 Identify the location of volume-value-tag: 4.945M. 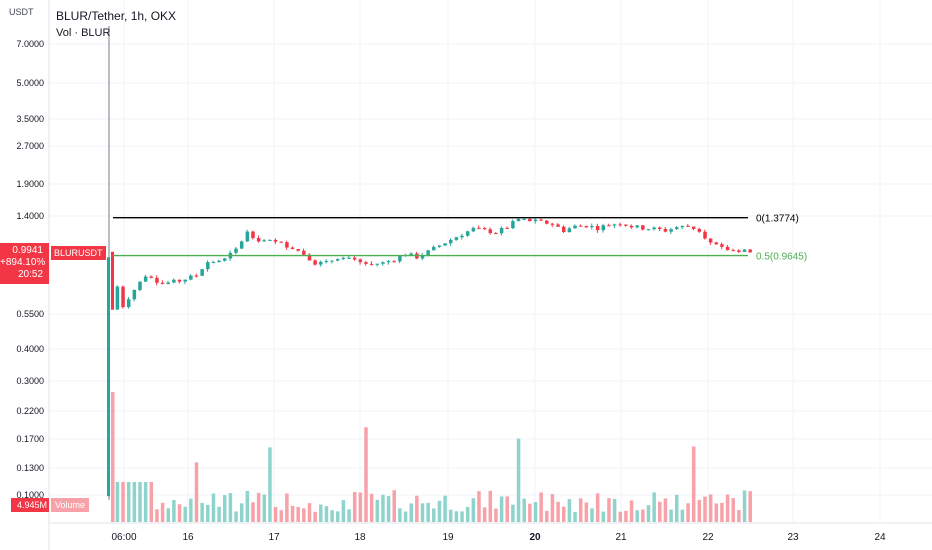
(30, 505).